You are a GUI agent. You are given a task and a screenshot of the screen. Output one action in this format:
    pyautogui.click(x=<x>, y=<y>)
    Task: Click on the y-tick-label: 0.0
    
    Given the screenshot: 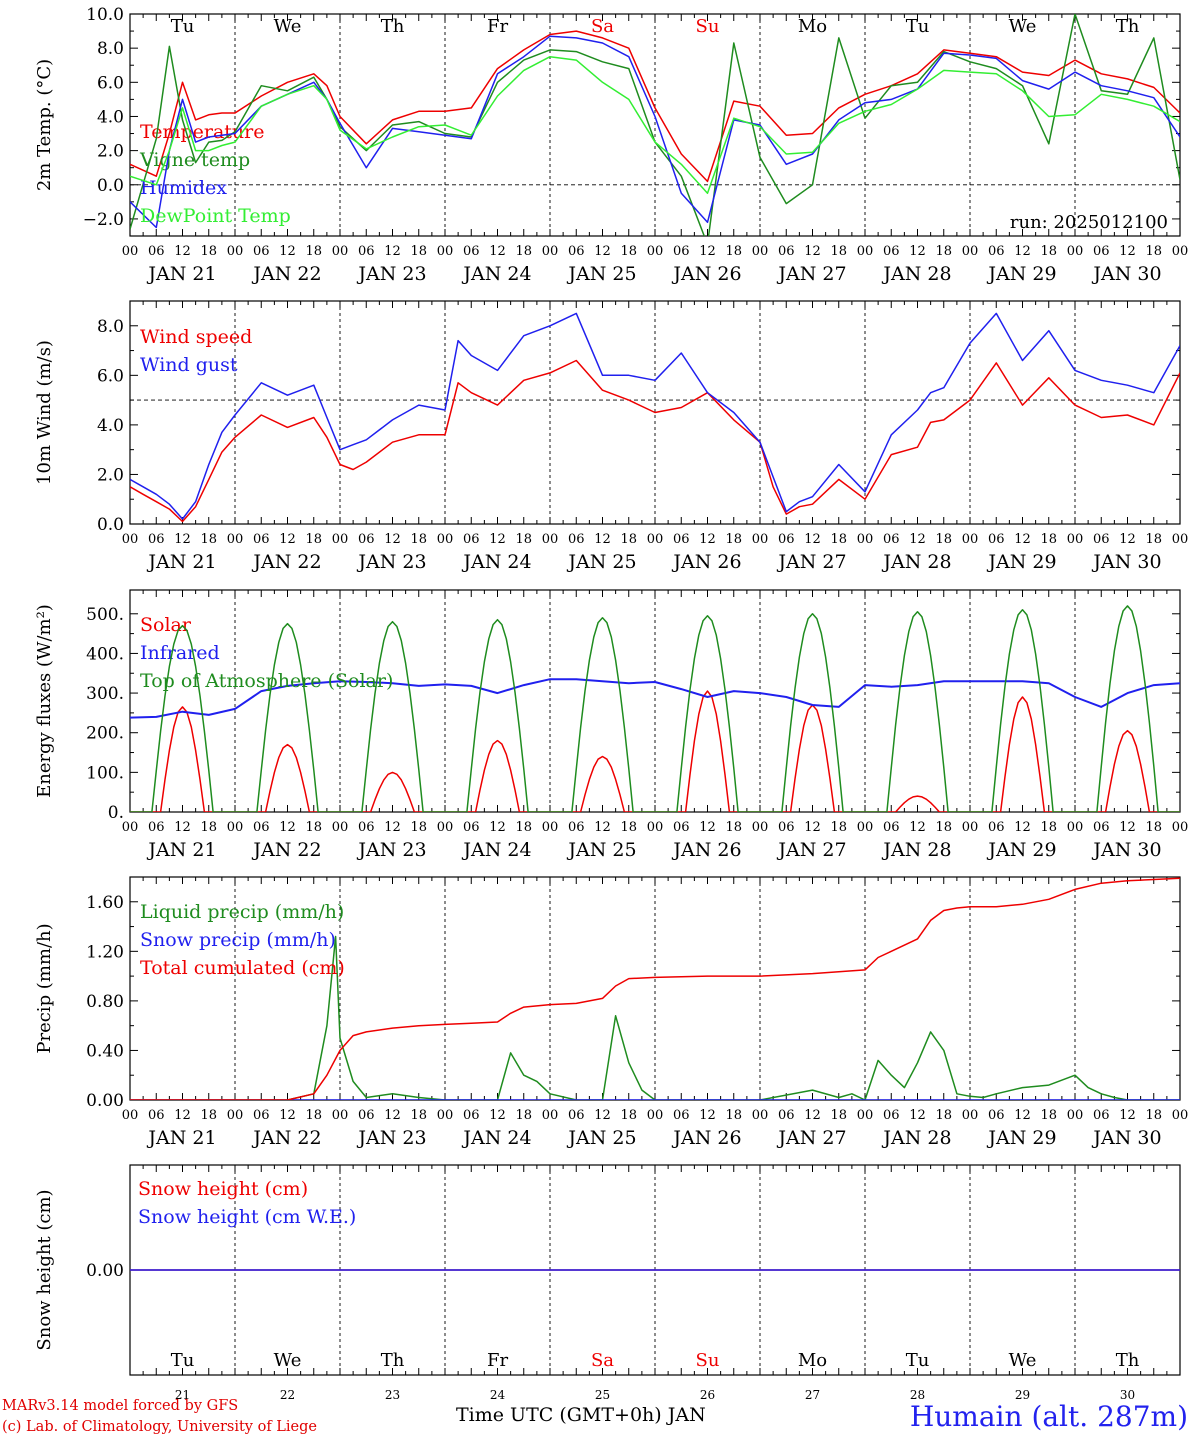 What is the action you would take?
    pyautogui.click(x=110, y=186)
    